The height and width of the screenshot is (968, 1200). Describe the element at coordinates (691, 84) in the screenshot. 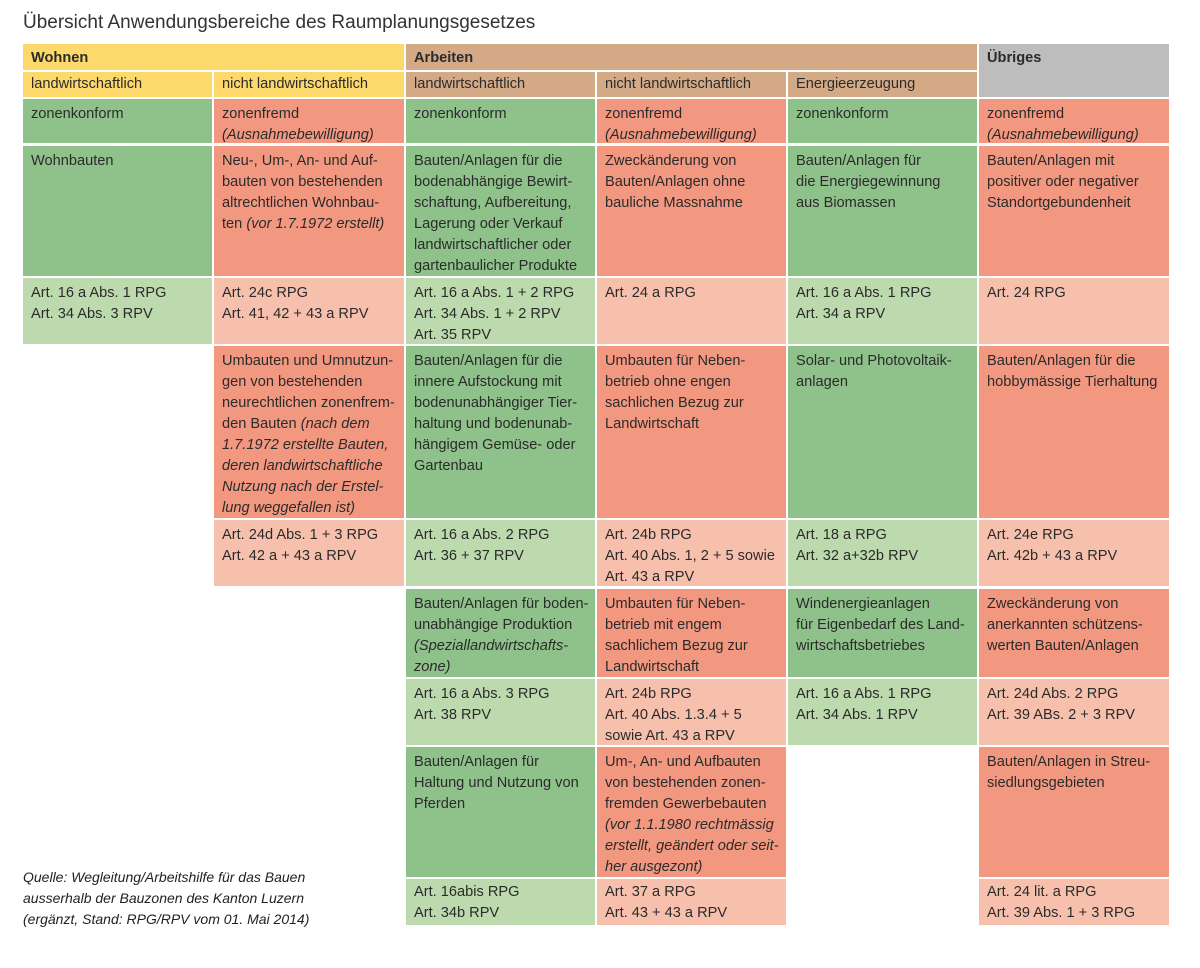

I see `subheader-arbeiten-nicht-landwirtschaftlich: nicht landwirtschaftlich` at that location.